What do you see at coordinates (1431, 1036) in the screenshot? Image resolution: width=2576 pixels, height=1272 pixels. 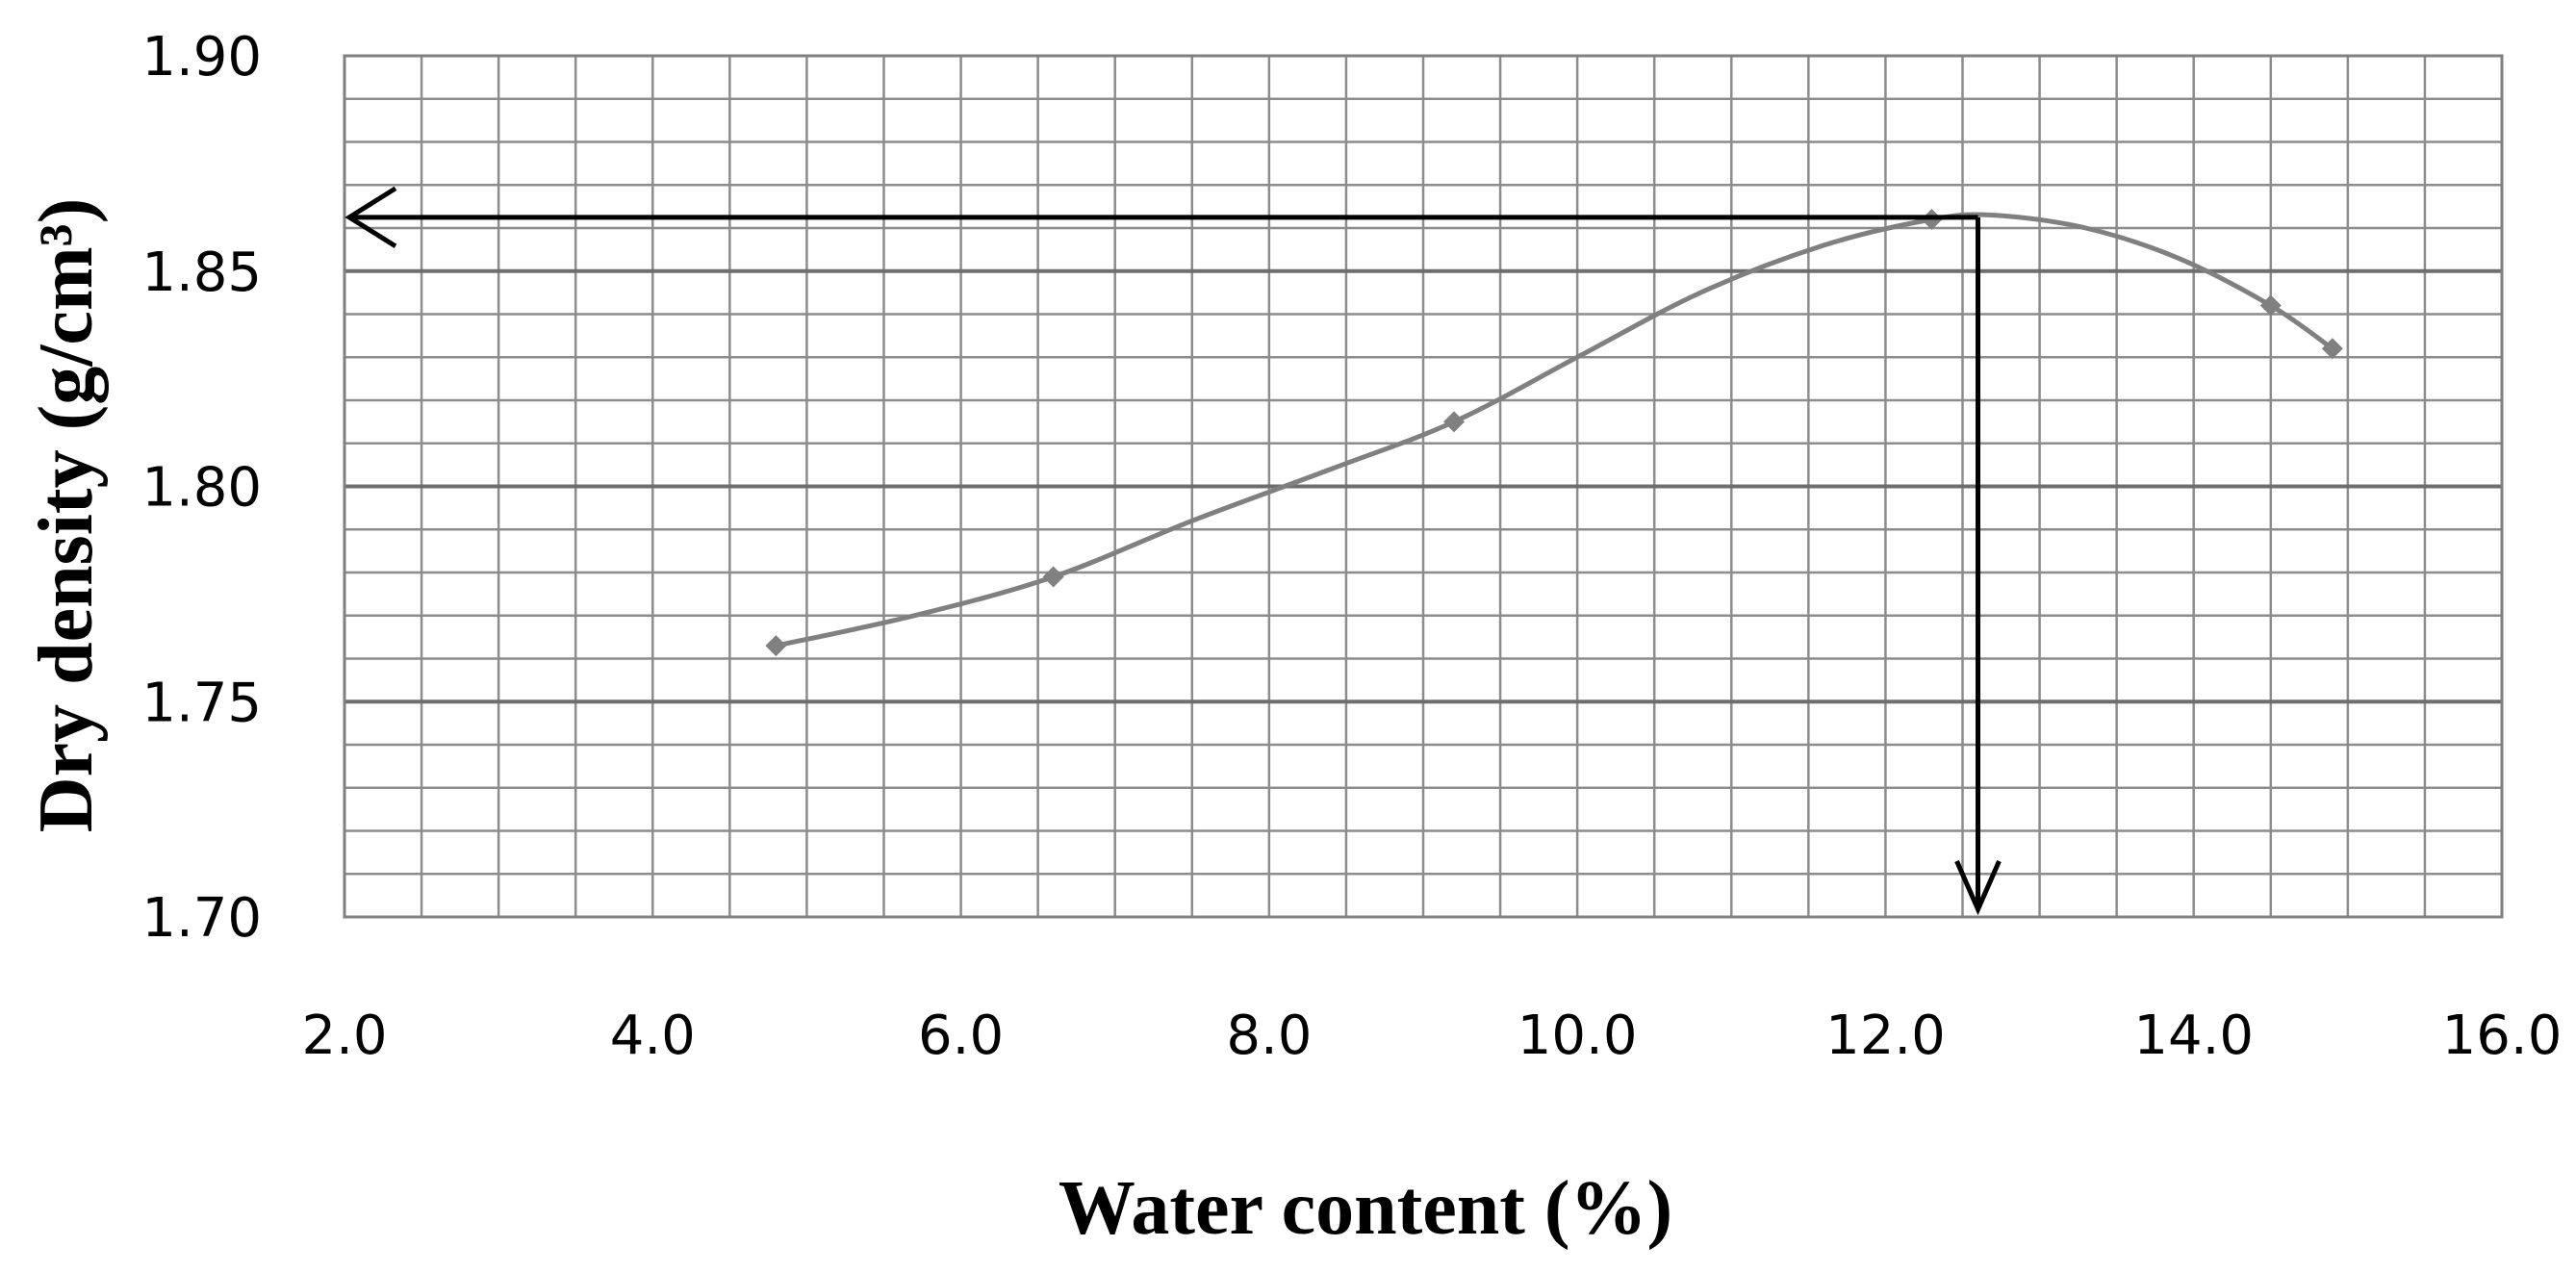 I see `x-axis-tick-labels: 2.0 4.0 6.0 8.0 10.0 12.0 14.0 16.0` at bounding box center [1431, 1036].